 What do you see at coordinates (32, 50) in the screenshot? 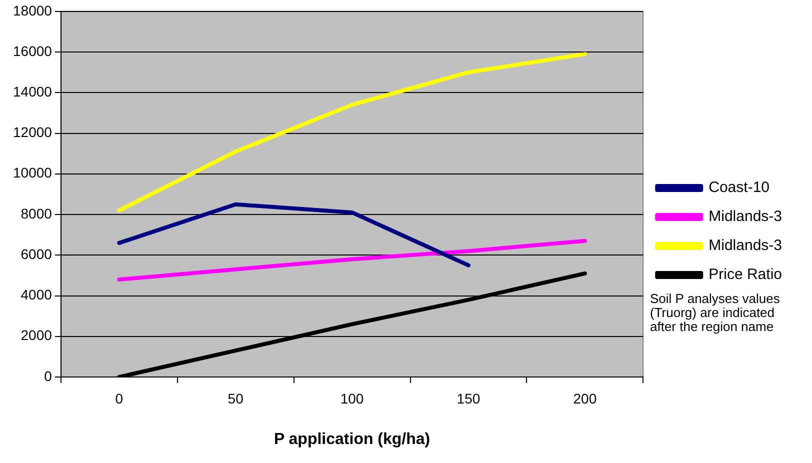
I see `y-tick-label: 16000` at bounding box center [32, 50].